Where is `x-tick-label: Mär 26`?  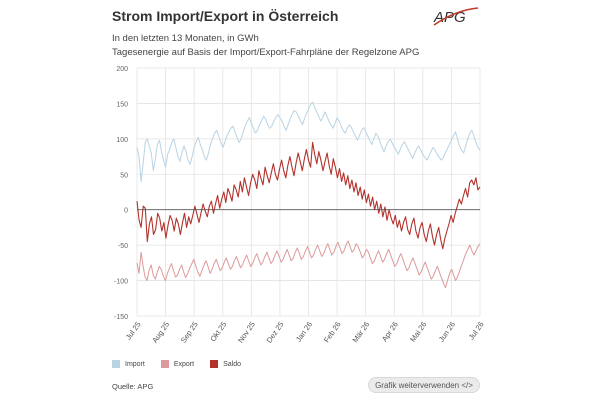 x-tick-label: Mär 26 is located at coordinates (361, 332).